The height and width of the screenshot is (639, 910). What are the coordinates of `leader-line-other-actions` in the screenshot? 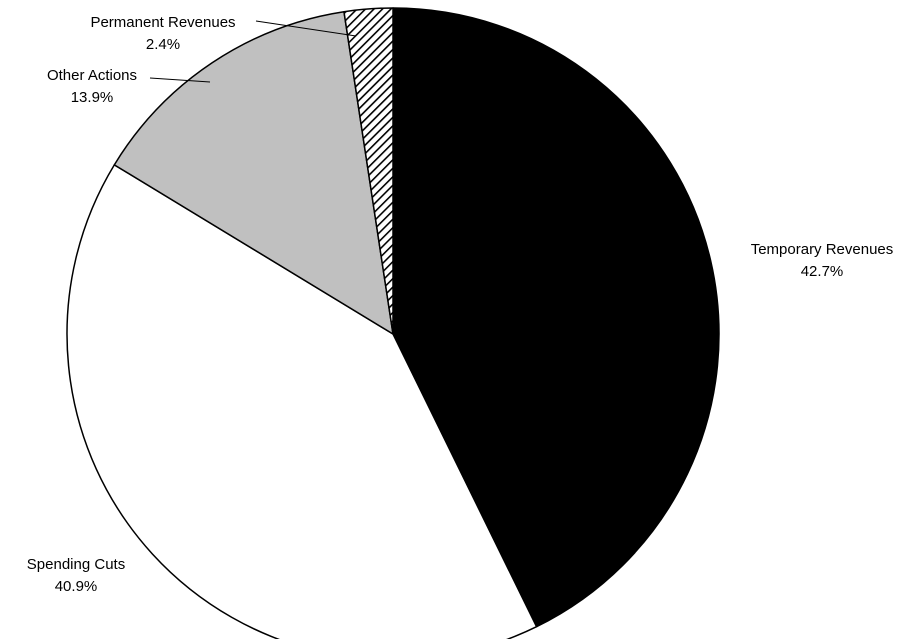 It's located at (180, 80).